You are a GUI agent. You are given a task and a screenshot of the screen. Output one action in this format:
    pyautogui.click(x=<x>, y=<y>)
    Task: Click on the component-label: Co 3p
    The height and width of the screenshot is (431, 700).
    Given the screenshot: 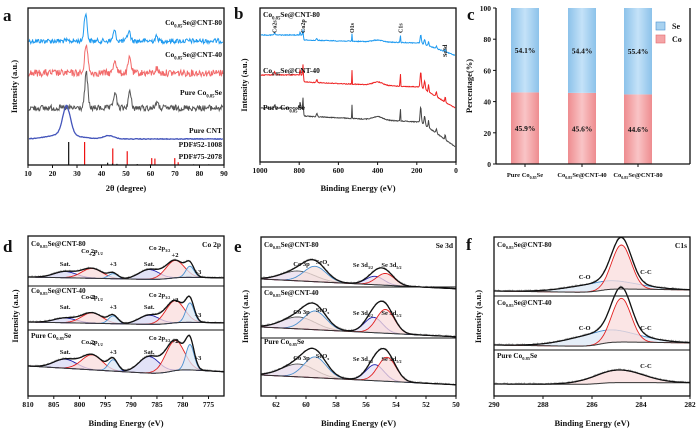 What is the action you would take?
    pyautogui.click(x=301, y=264)
    